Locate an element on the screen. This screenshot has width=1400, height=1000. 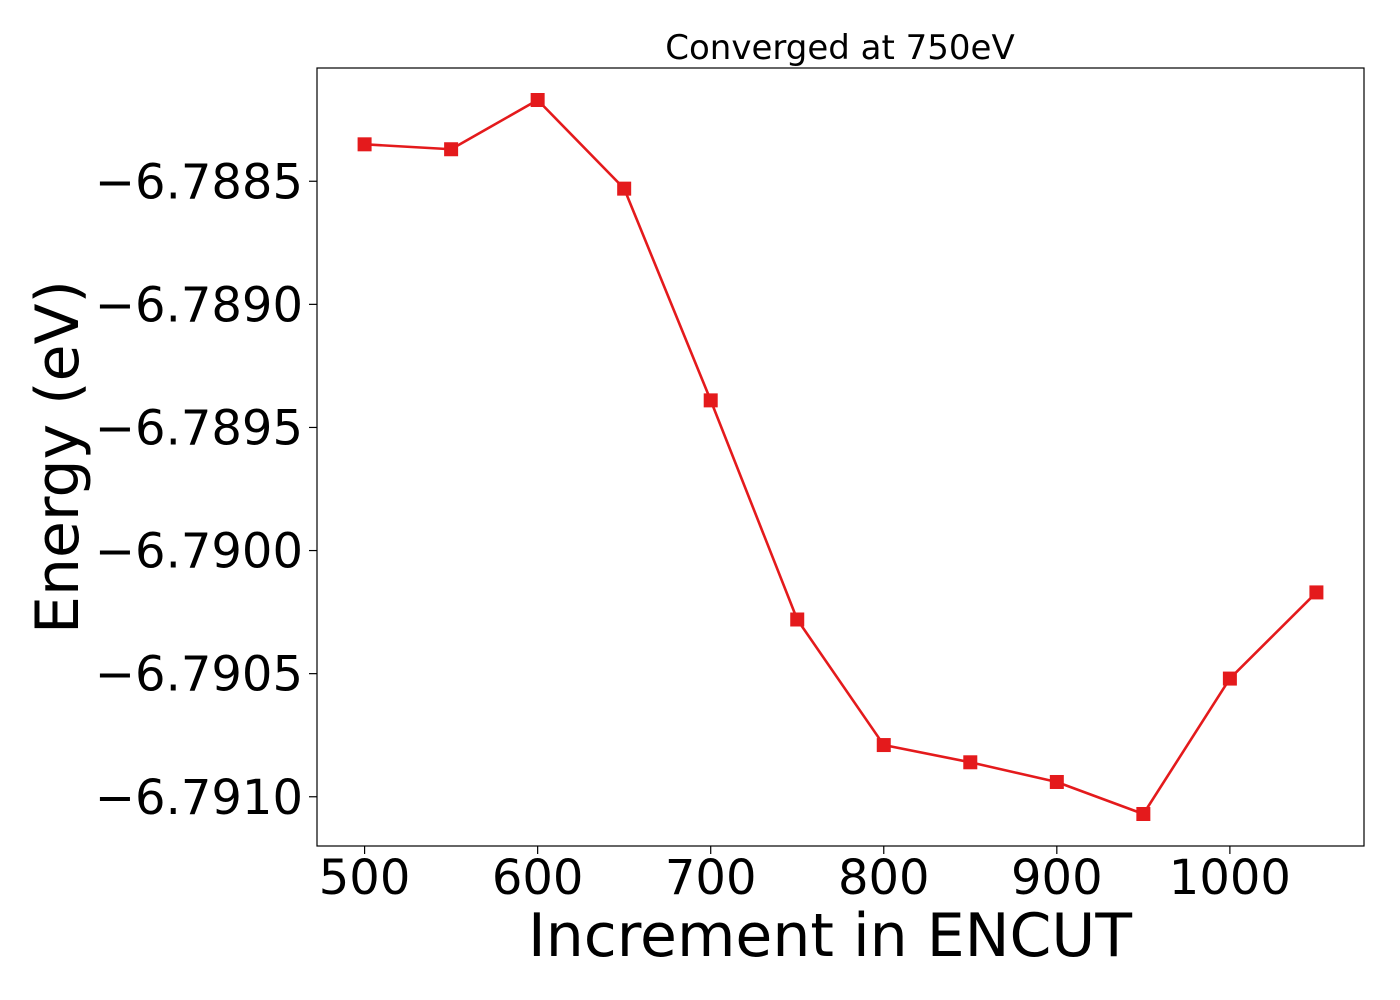
x-tick-label: 600 is located at coordinates (538, 878).